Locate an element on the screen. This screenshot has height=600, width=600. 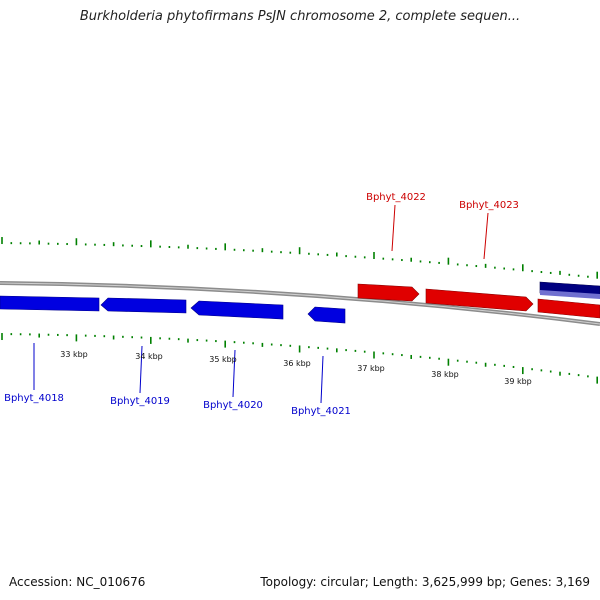
scale-label: 35 kbp is located at coordinates (223, 359).